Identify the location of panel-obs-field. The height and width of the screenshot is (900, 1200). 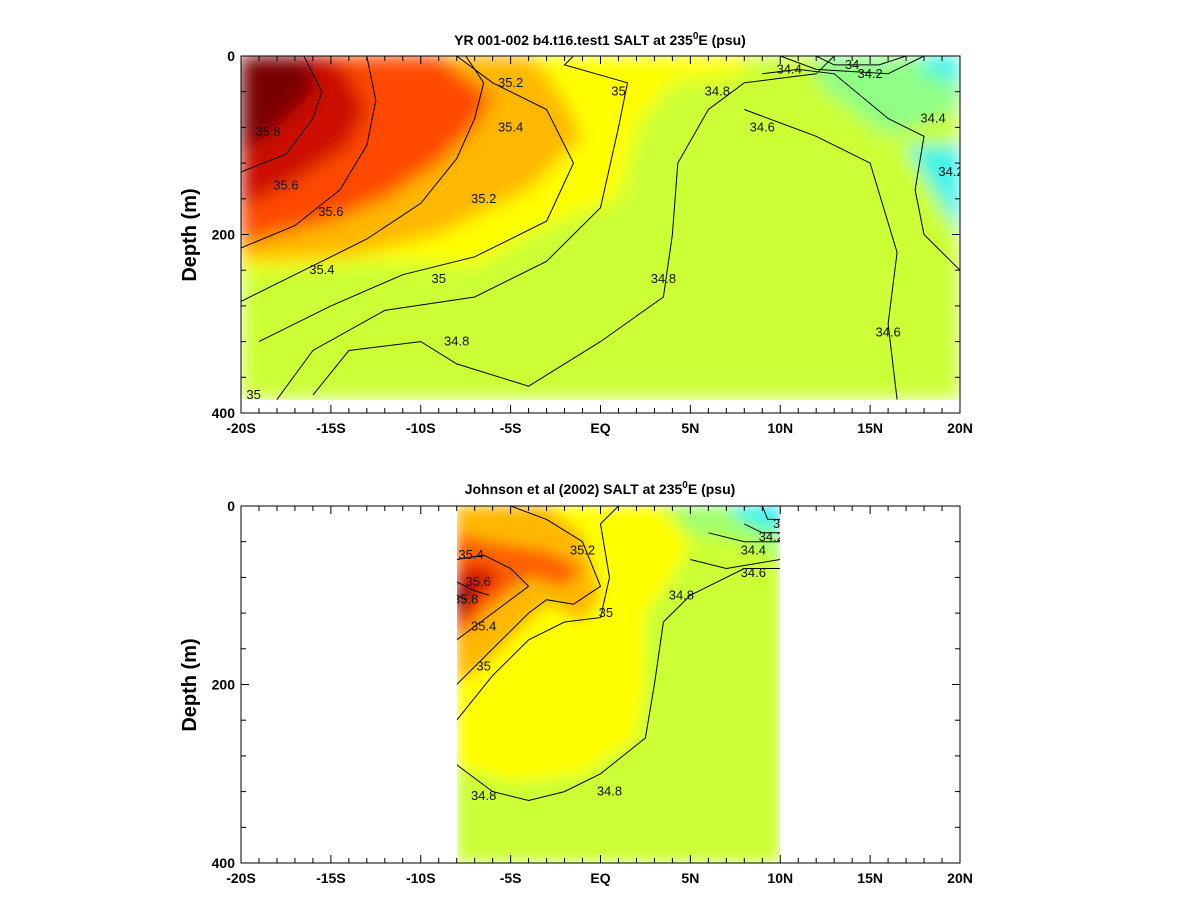
(618, 684).